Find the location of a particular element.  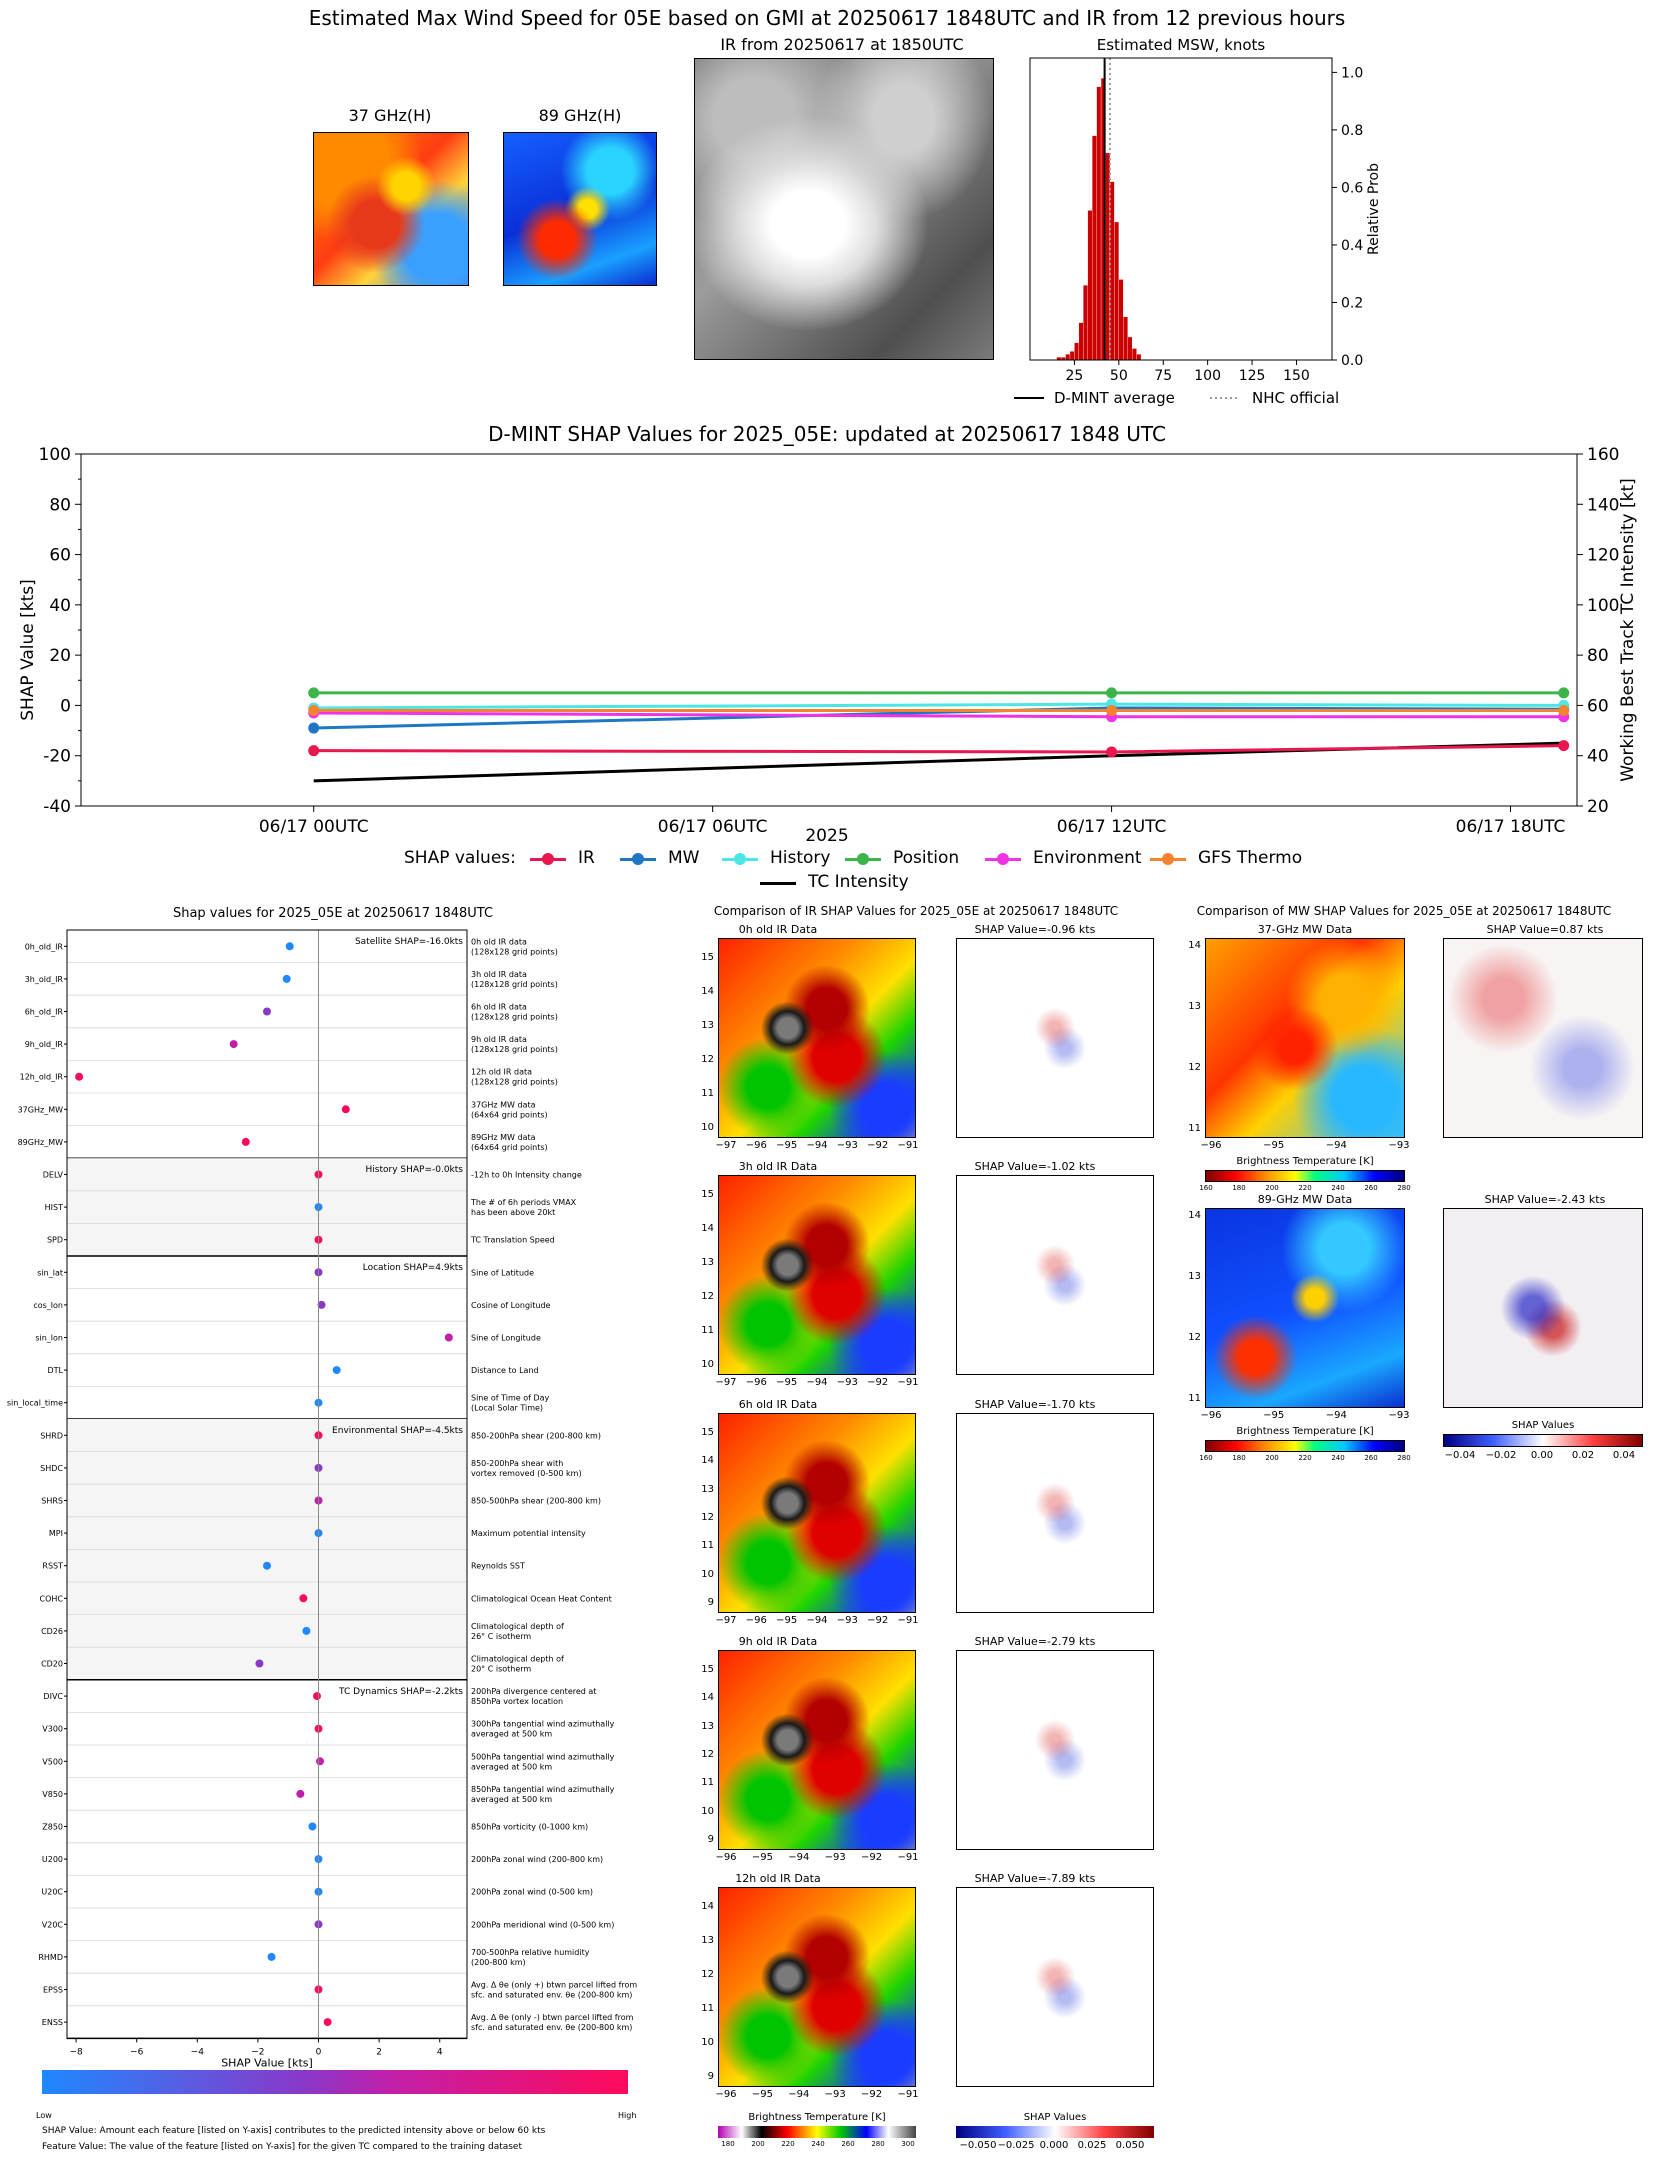

mw-bt-tick: 200 is located at coordinates (1272, 1458).